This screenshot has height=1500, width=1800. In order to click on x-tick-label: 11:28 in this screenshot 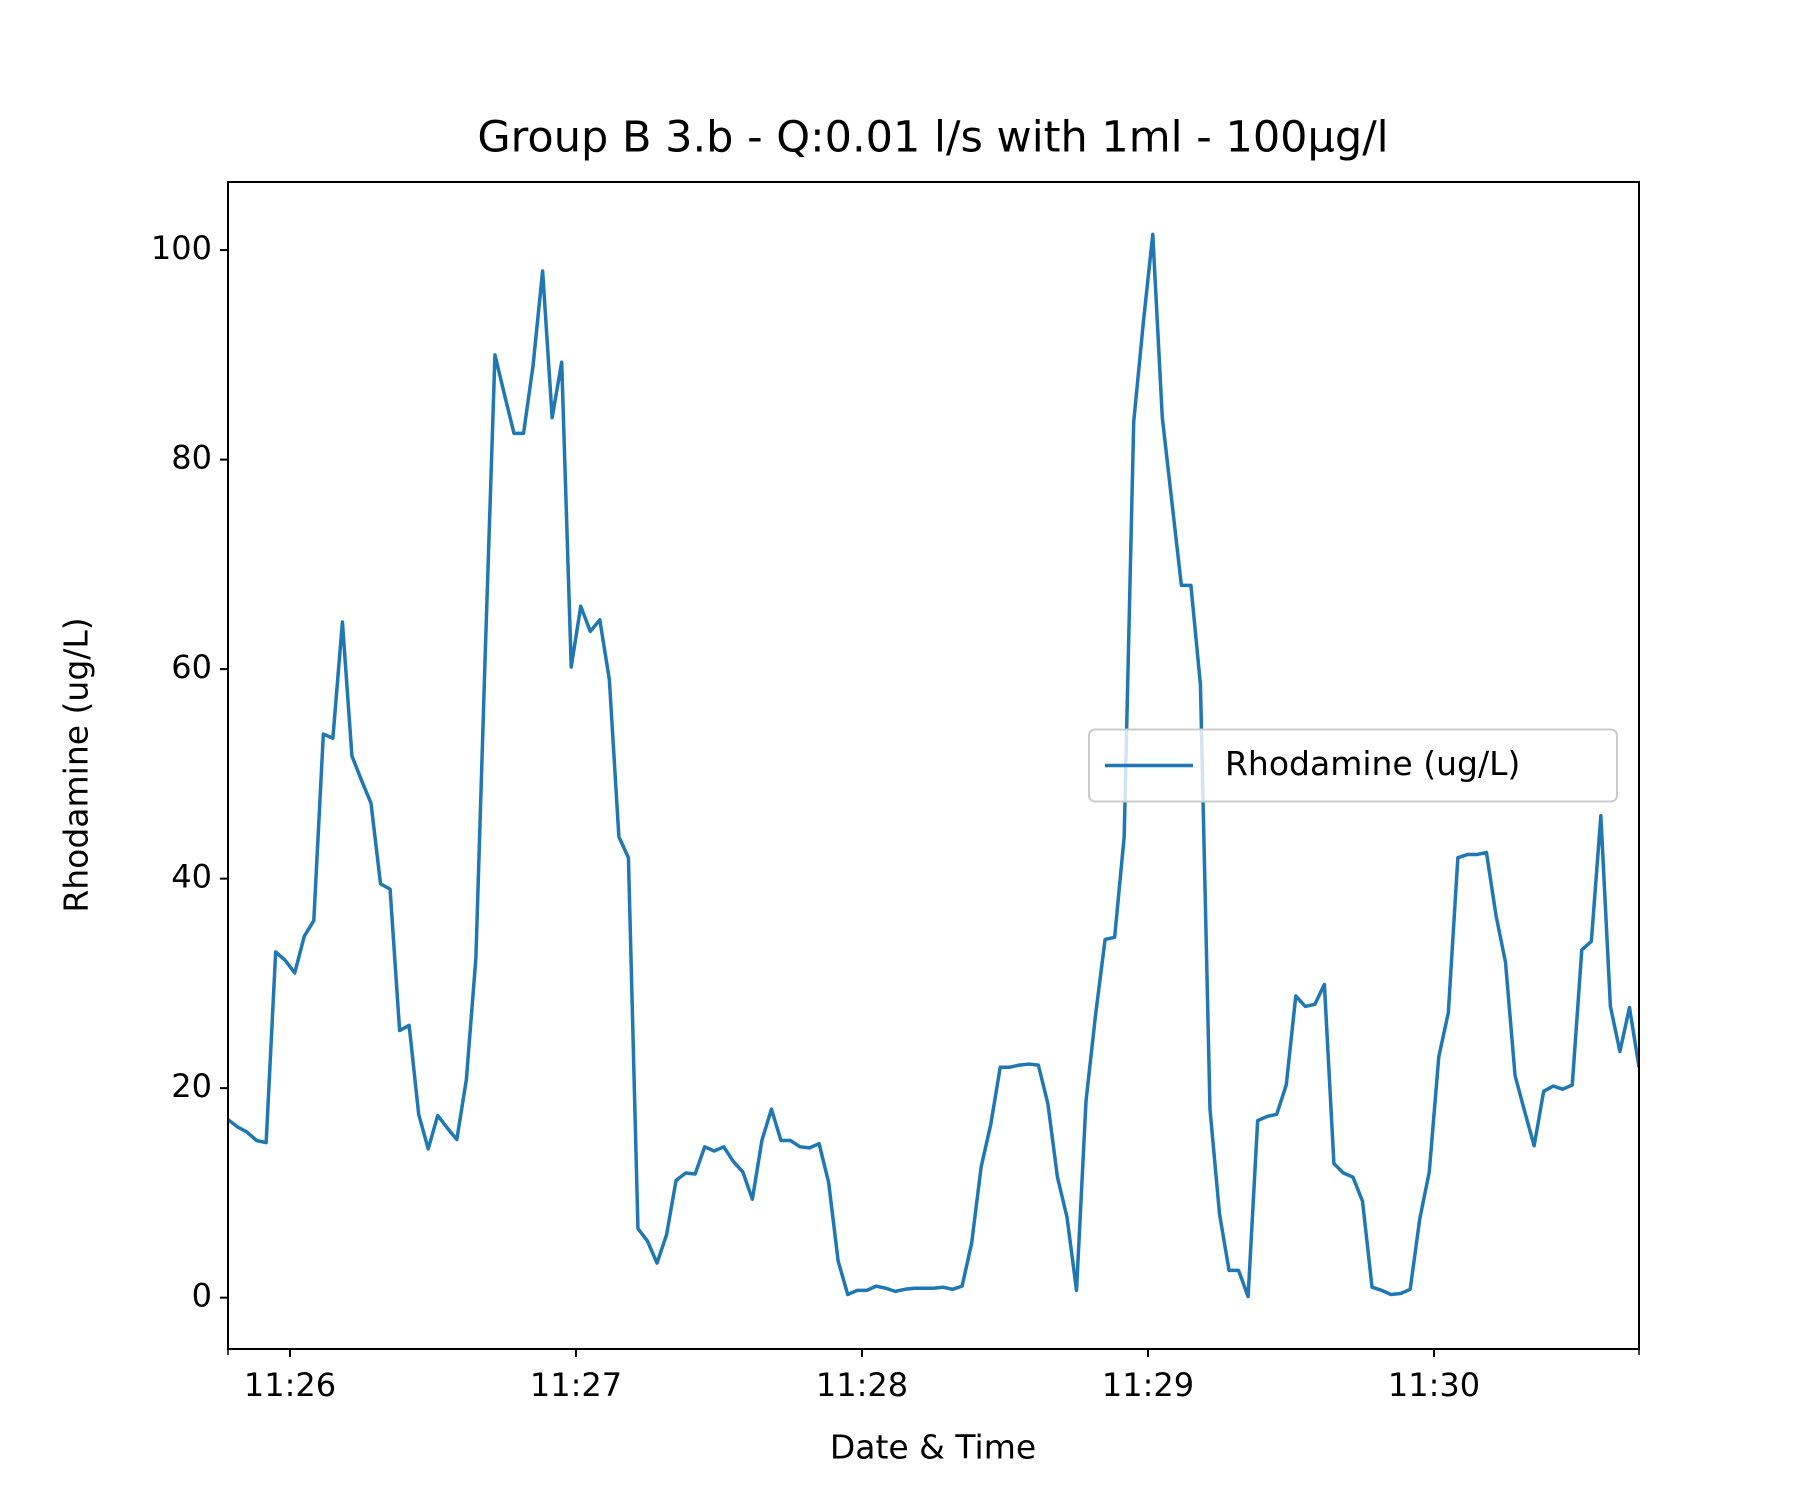, I will do `click(862, 1385)`.